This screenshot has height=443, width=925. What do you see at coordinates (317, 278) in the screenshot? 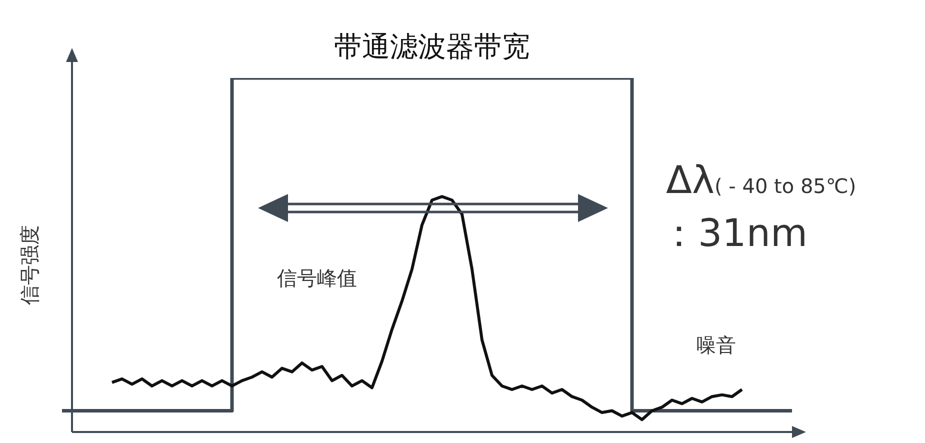
I see `annotation: 信号峰值` at bounding box center [317, 278].